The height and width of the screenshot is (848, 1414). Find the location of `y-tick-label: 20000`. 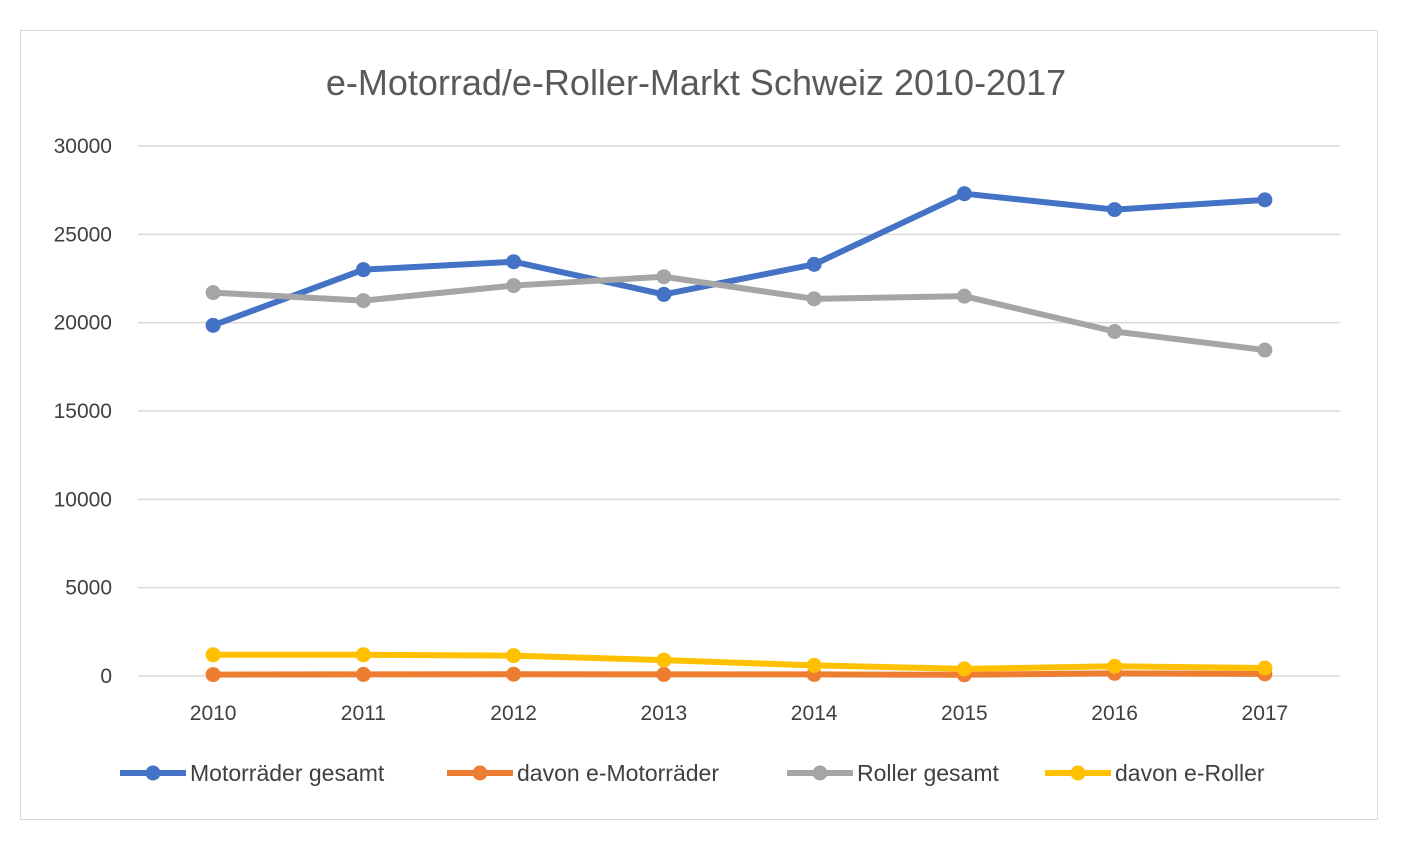

y-tick-label: 20000 is located at coordinates (83, 323).